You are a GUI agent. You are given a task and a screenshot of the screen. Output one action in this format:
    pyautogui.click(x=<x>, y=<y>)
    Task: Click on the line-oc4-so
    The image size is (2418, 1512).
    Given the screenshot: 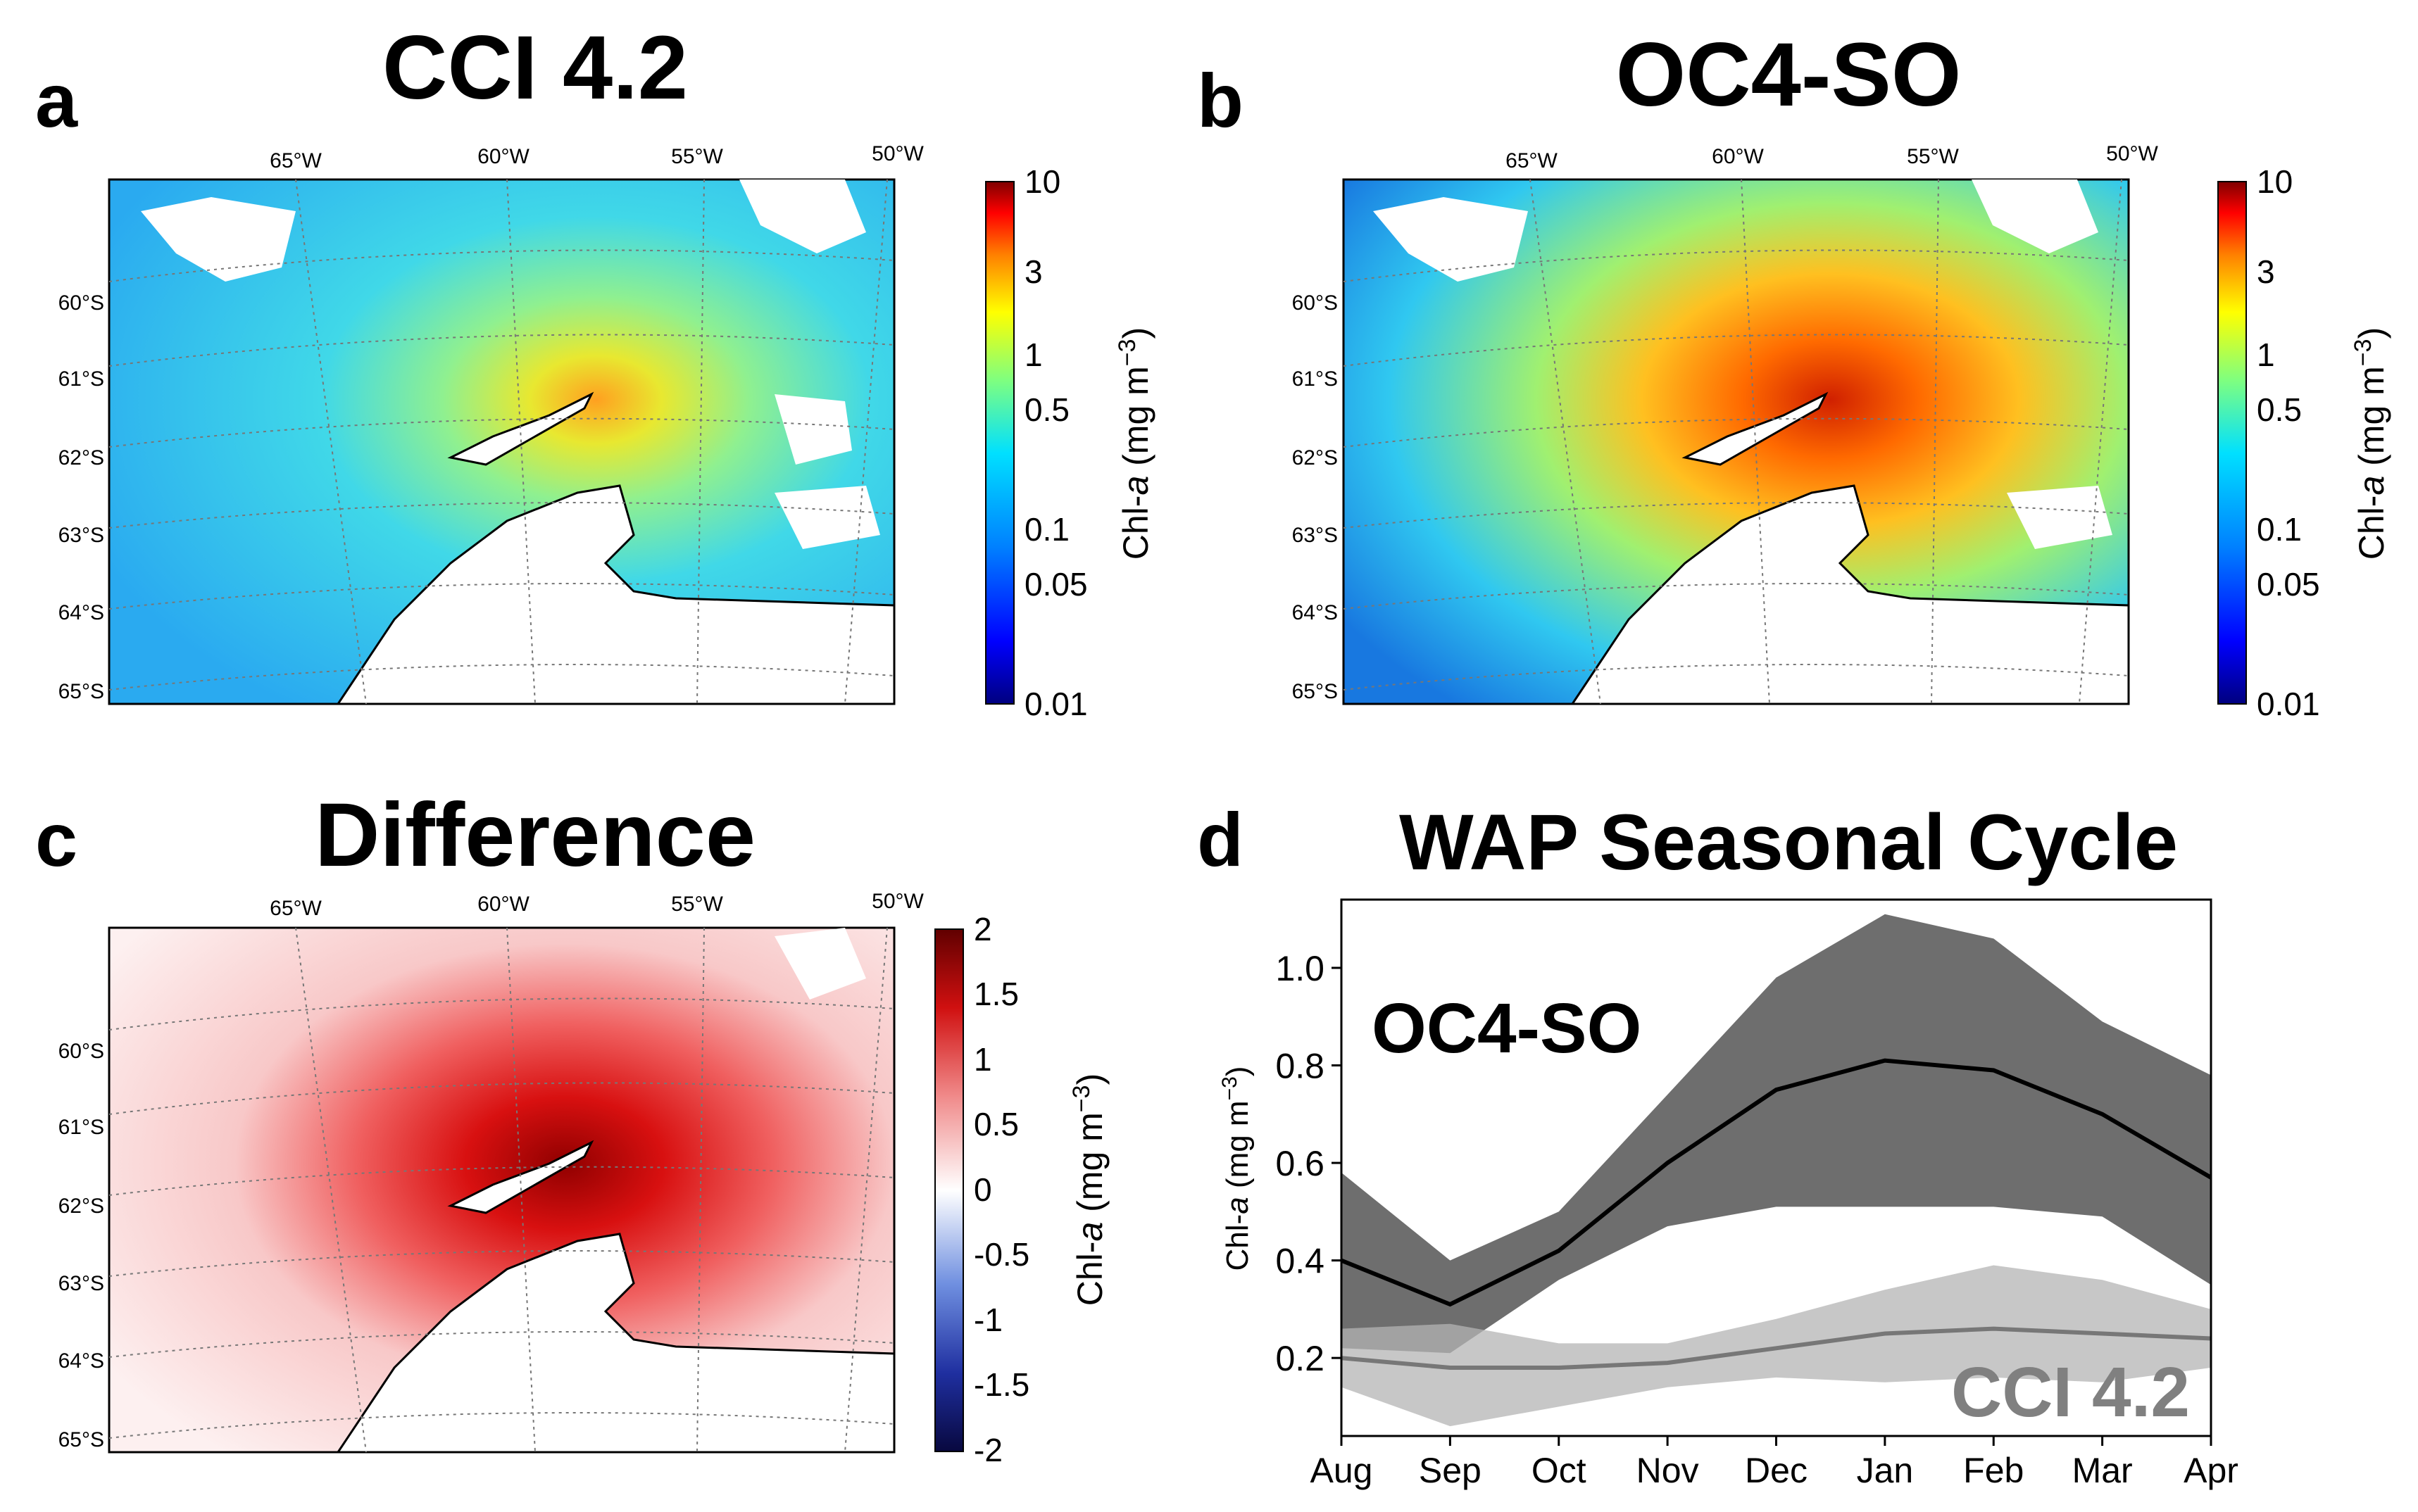 What is the action you would take?
    pyautogui.click(x=1776, y=1183)
    